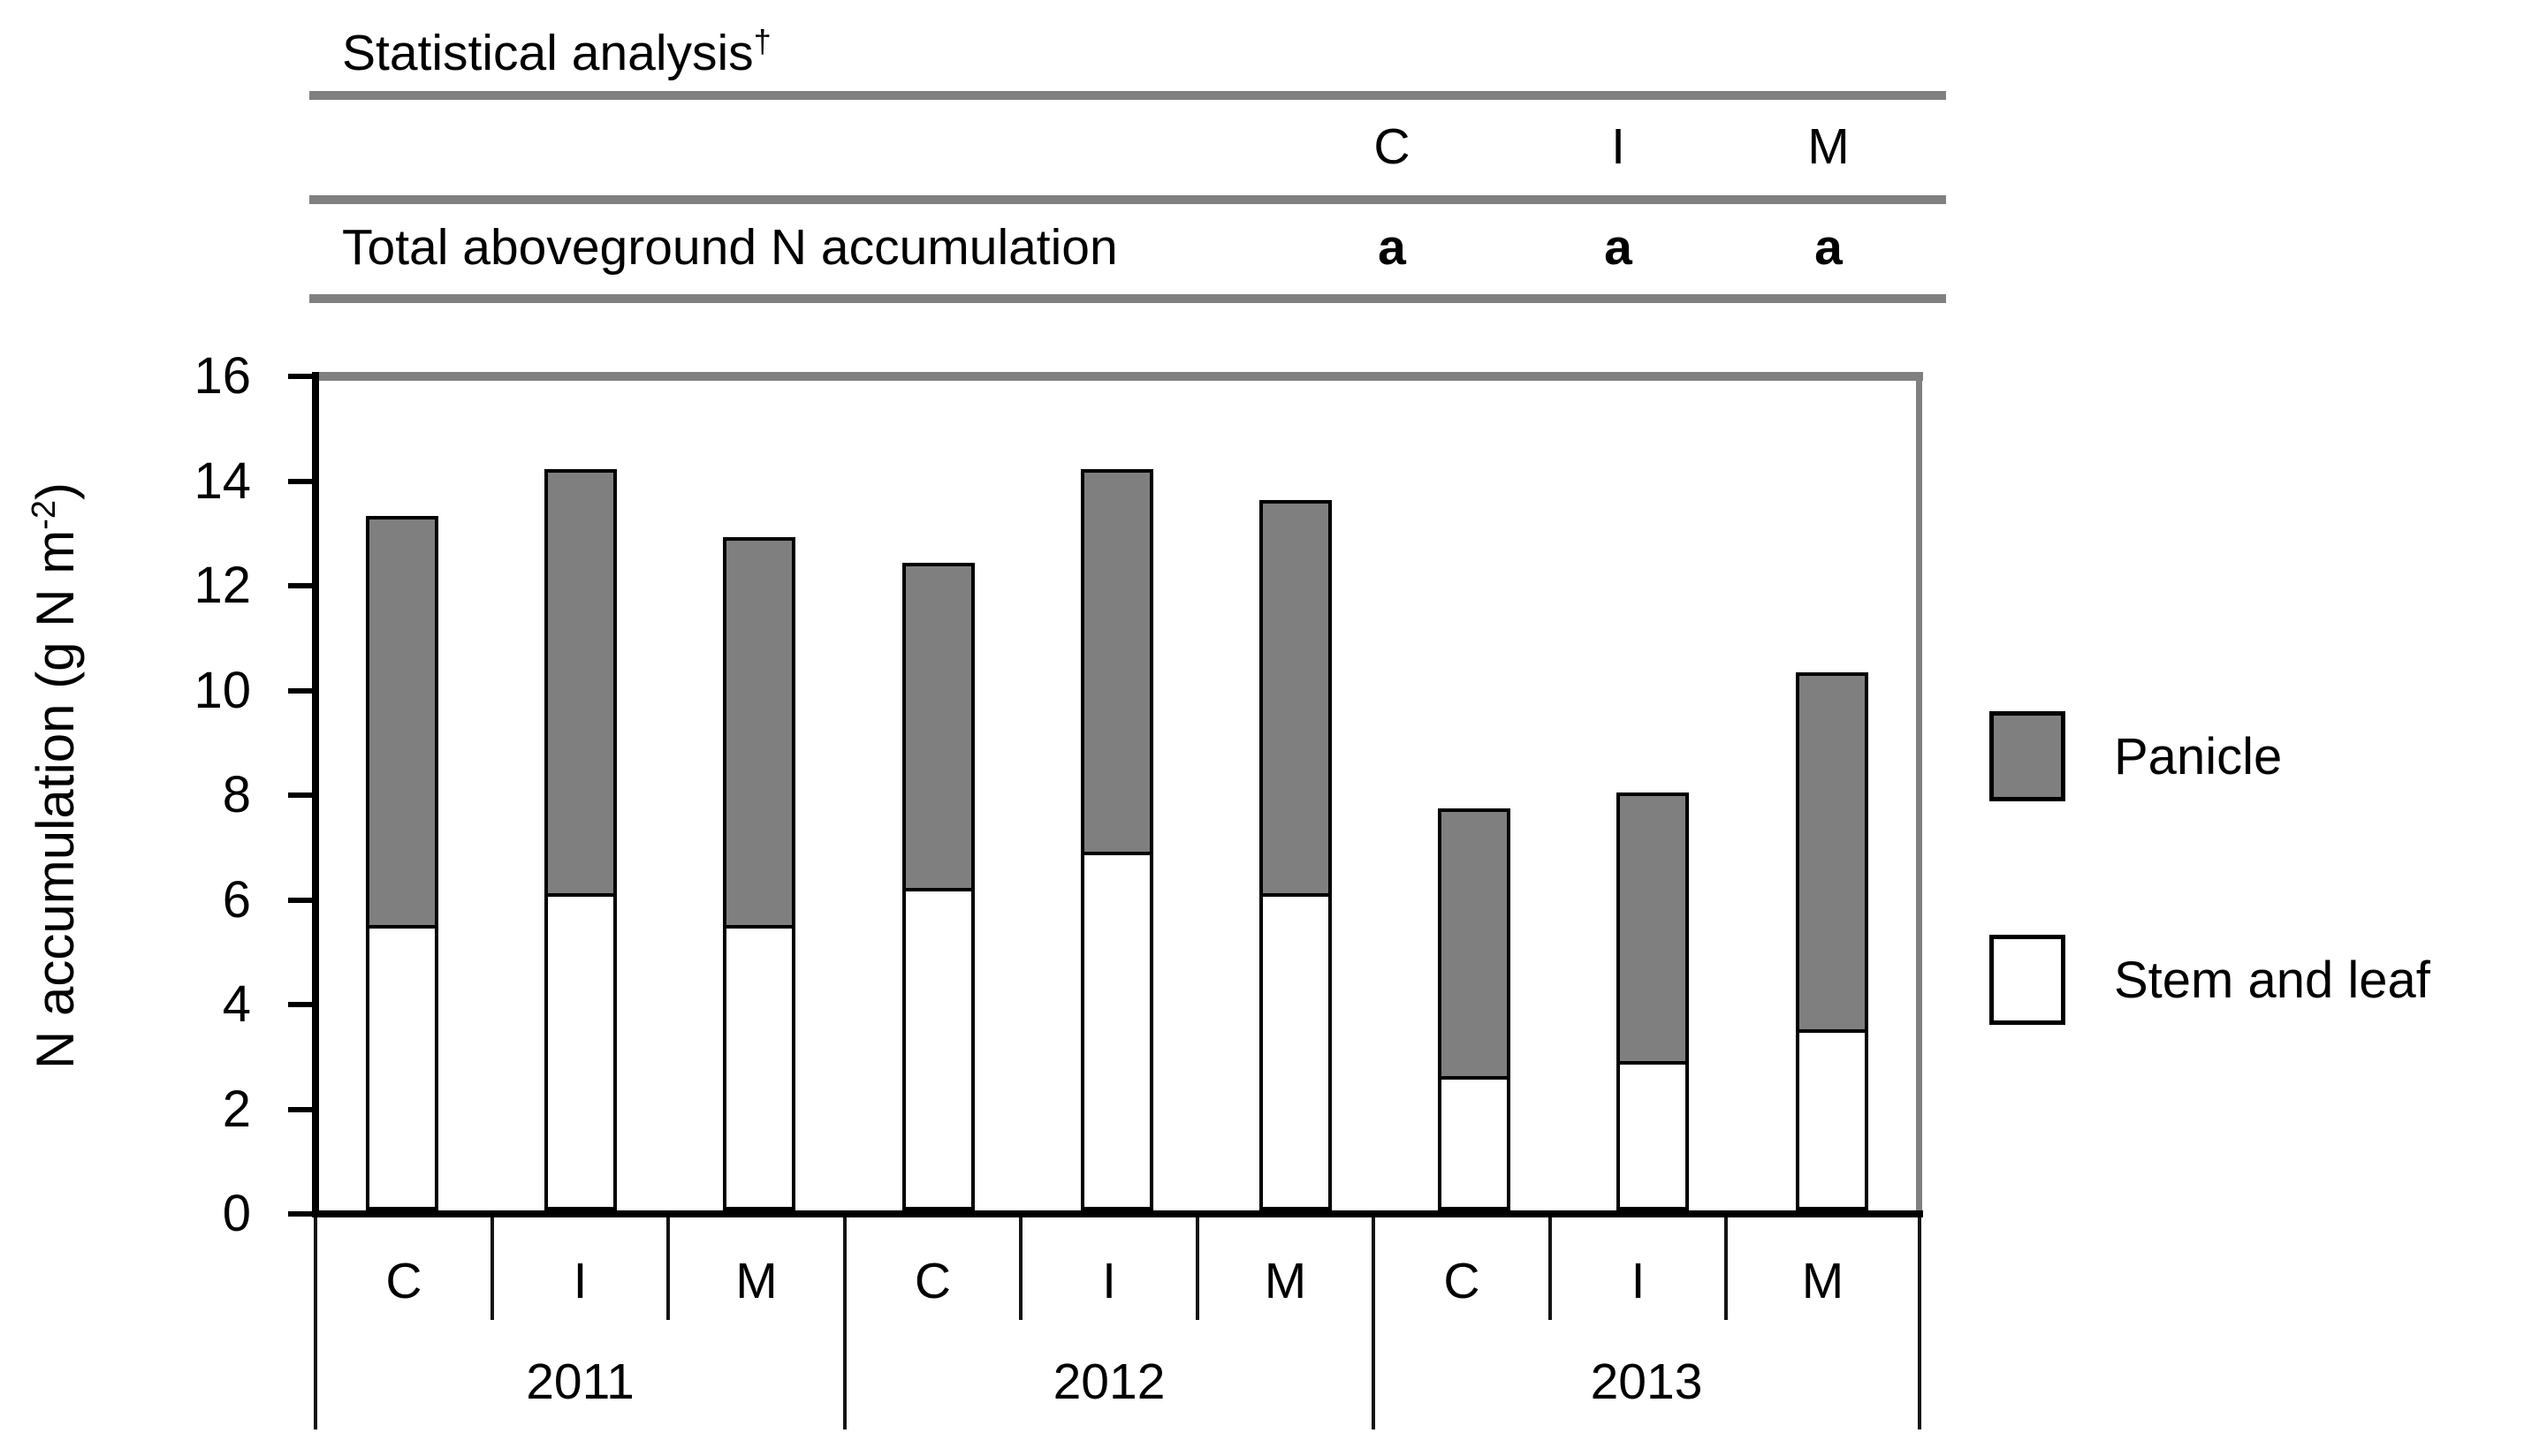 The height and width of the screenshot is (1456, 2547). I want to click on legend-swatch-panicle, so click(2027, 756).